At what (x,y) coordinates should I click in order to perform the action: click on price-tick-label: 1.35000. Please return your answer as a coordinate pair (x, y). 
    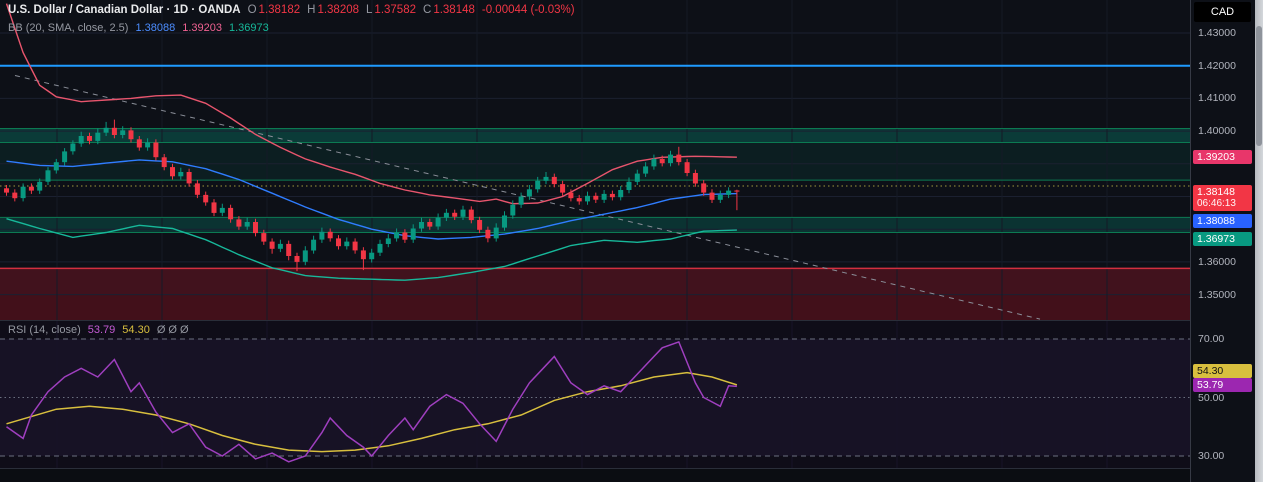
    Looking at the image, I should click on (1217, 294).